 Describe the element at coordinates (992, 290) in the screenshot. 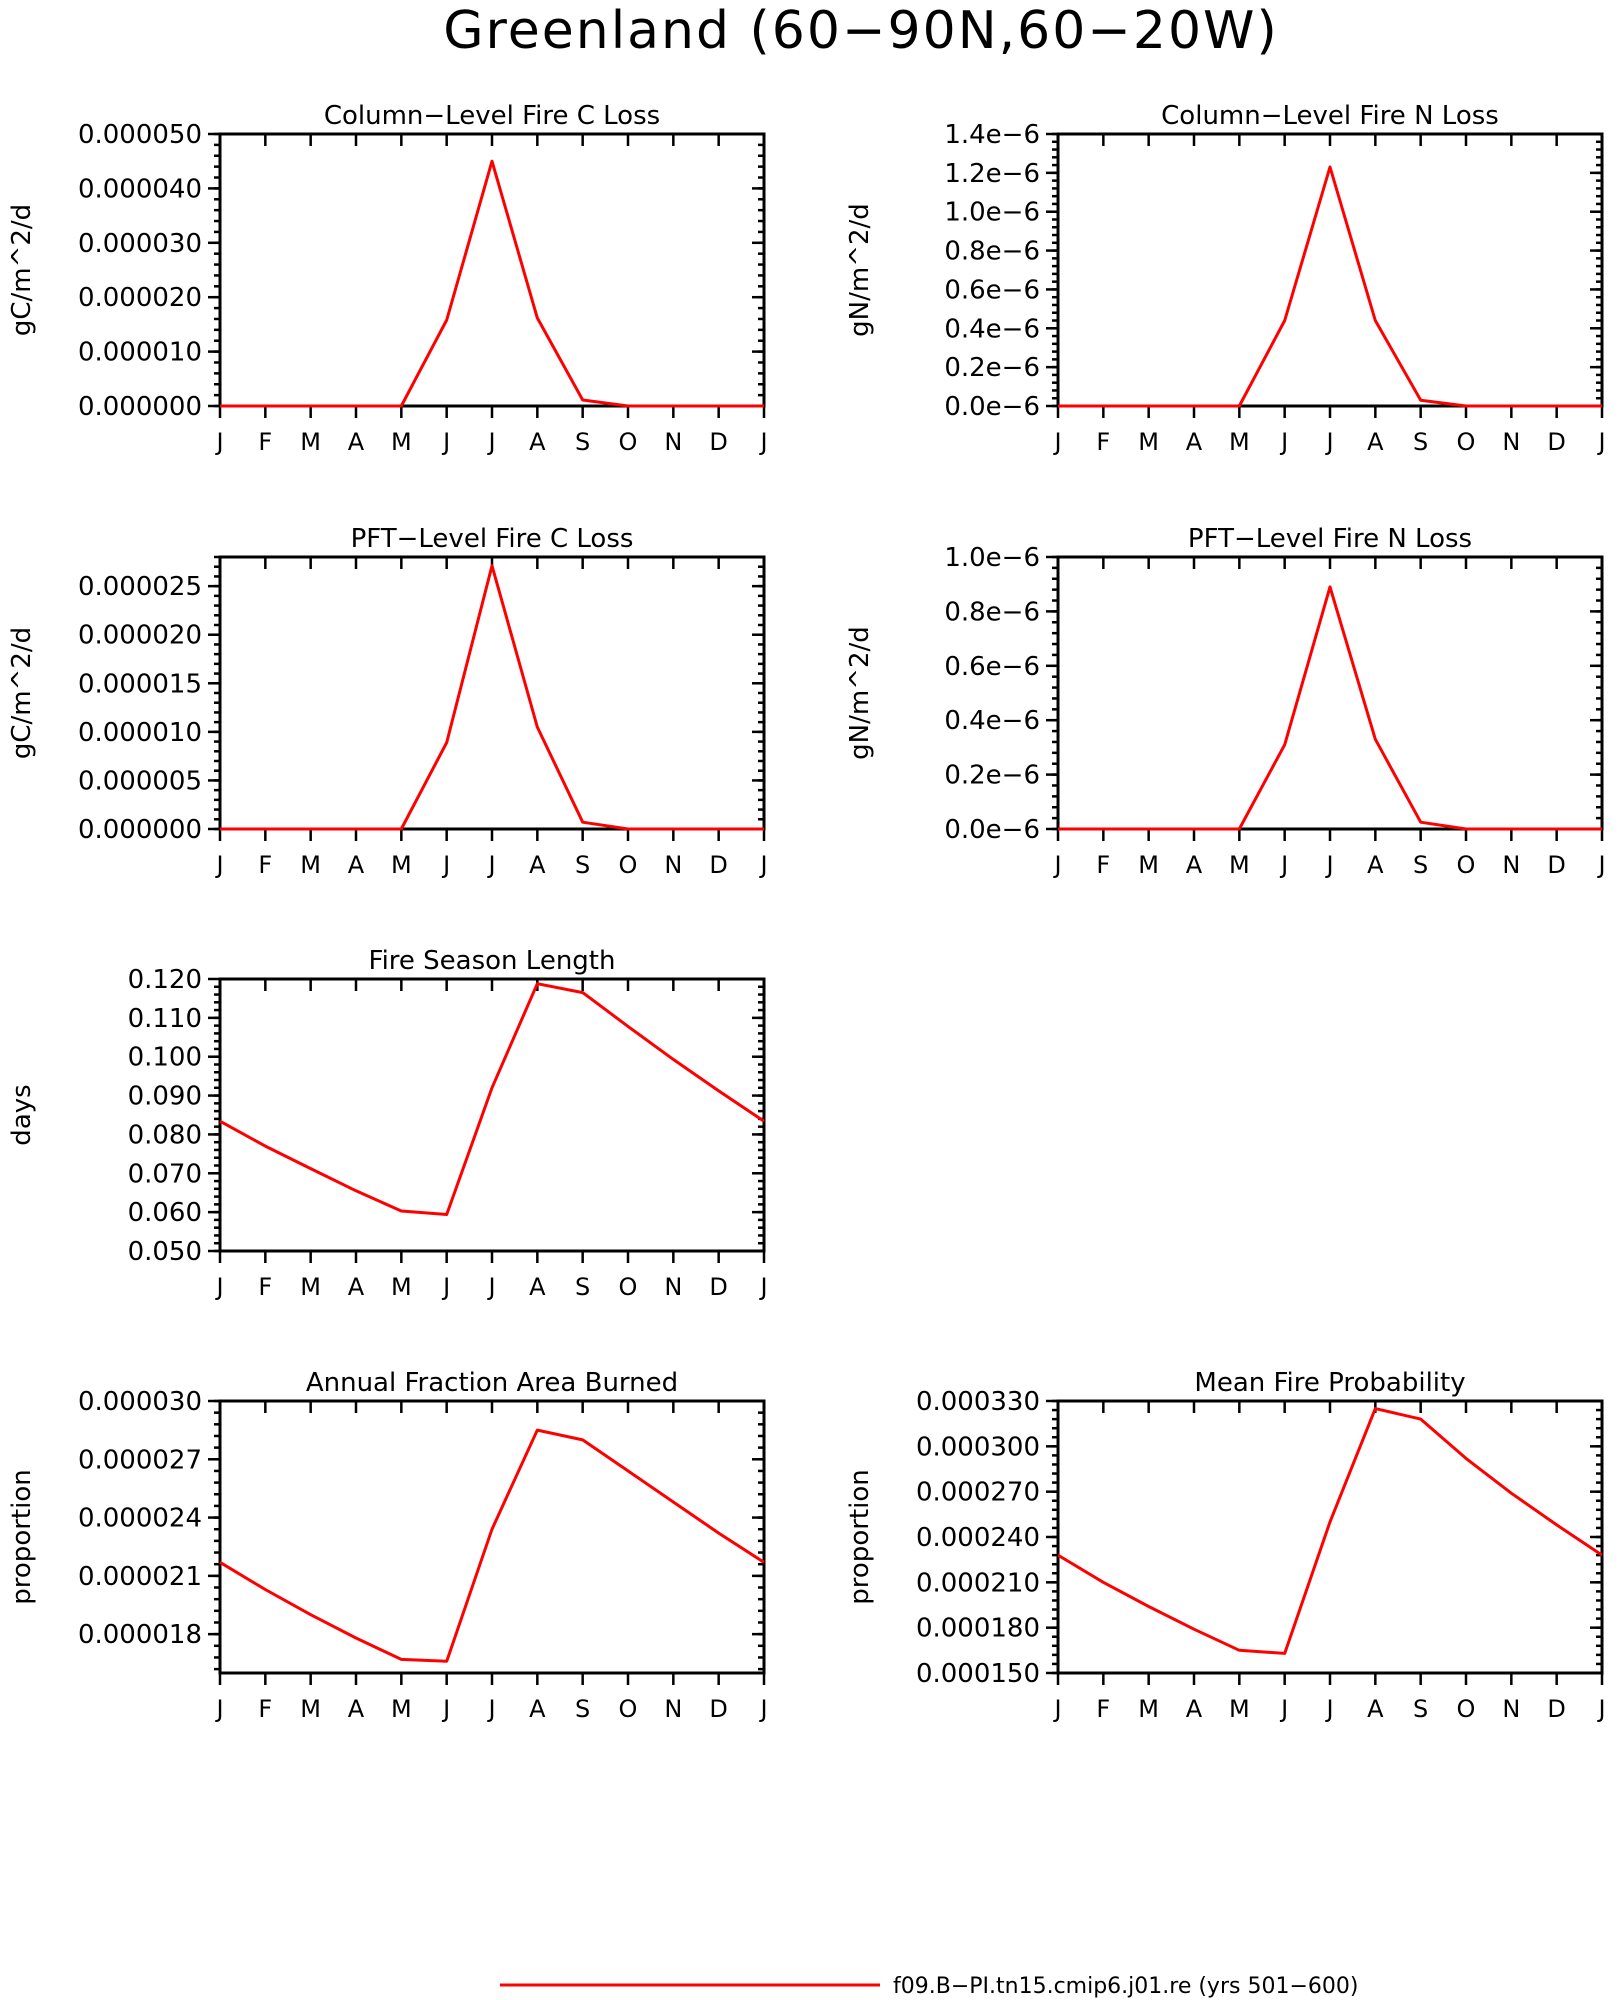

I see `y-tick-label: 0.6e−6` at that location.